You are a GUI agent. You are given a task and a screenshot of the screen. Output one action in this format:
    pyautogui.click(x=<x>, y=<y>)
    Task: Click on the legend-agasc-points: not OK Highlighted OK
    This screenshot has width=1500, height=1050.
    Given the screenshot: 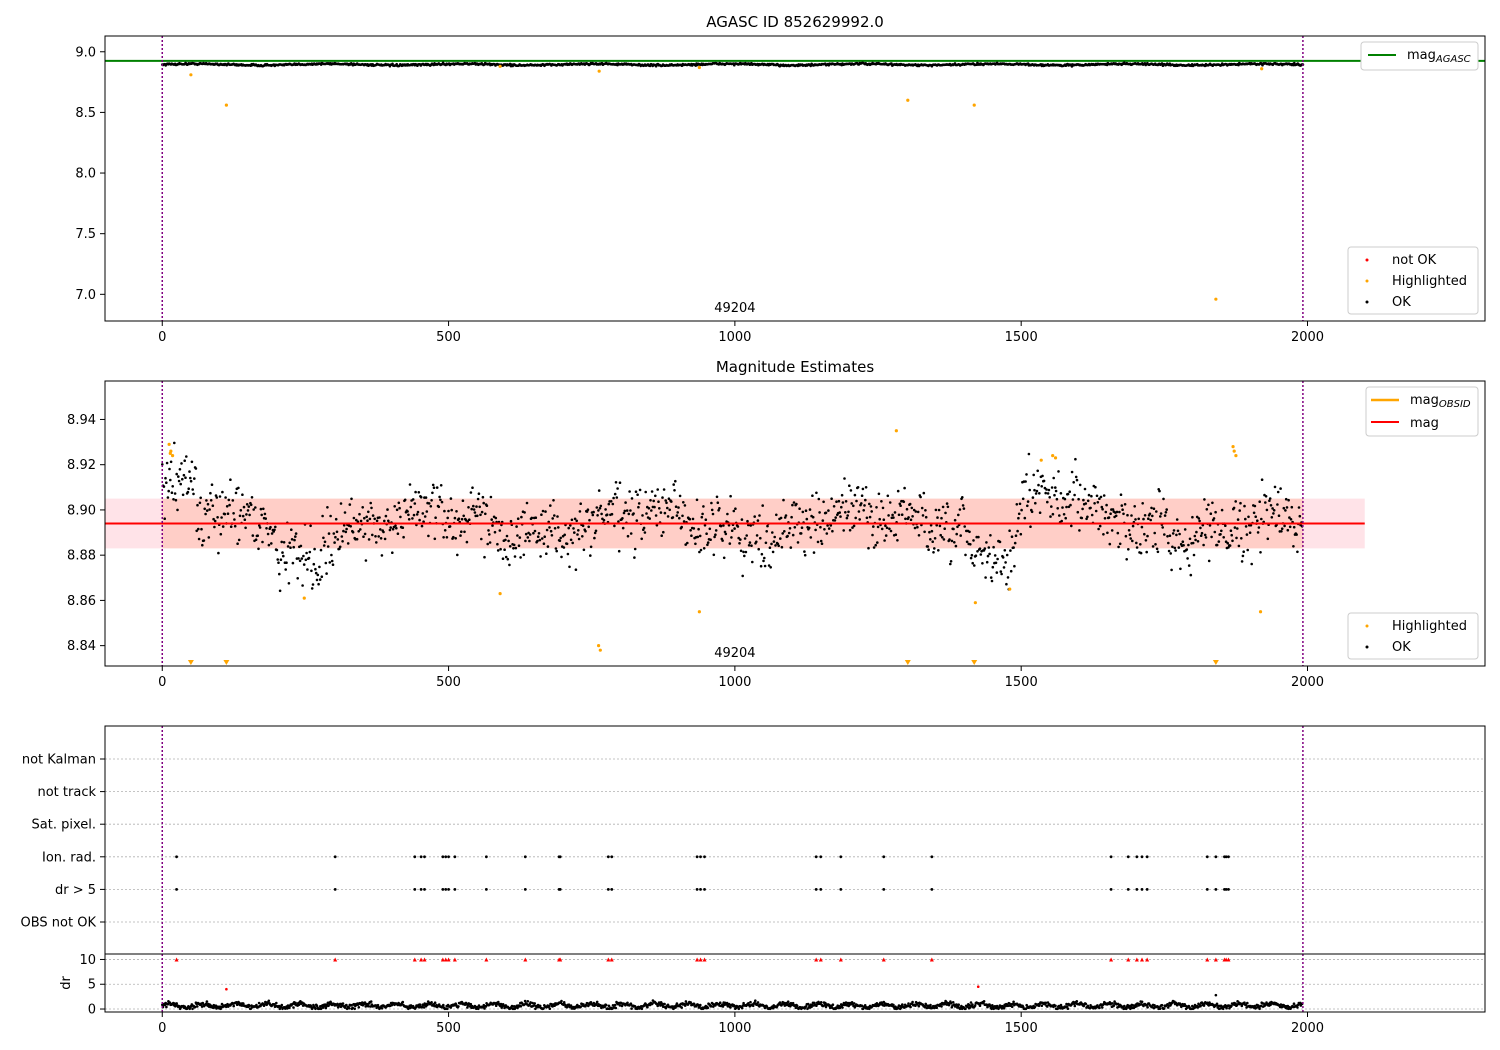 What is the action you would take?
    pyautogui.click(x=1413, y=280)
    